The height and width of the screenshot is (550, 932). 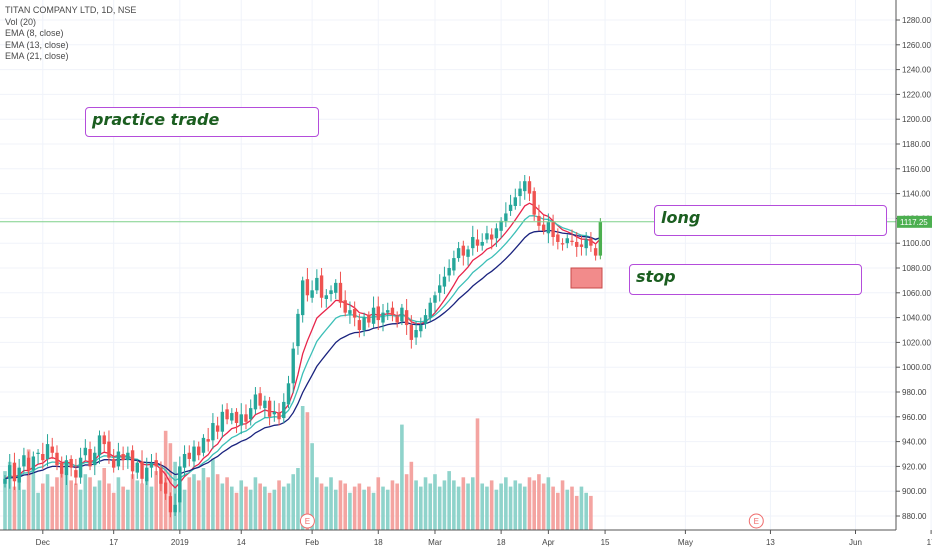 I want to click on ema-13-label: EMA (13, close), so click(x=37, y=44).